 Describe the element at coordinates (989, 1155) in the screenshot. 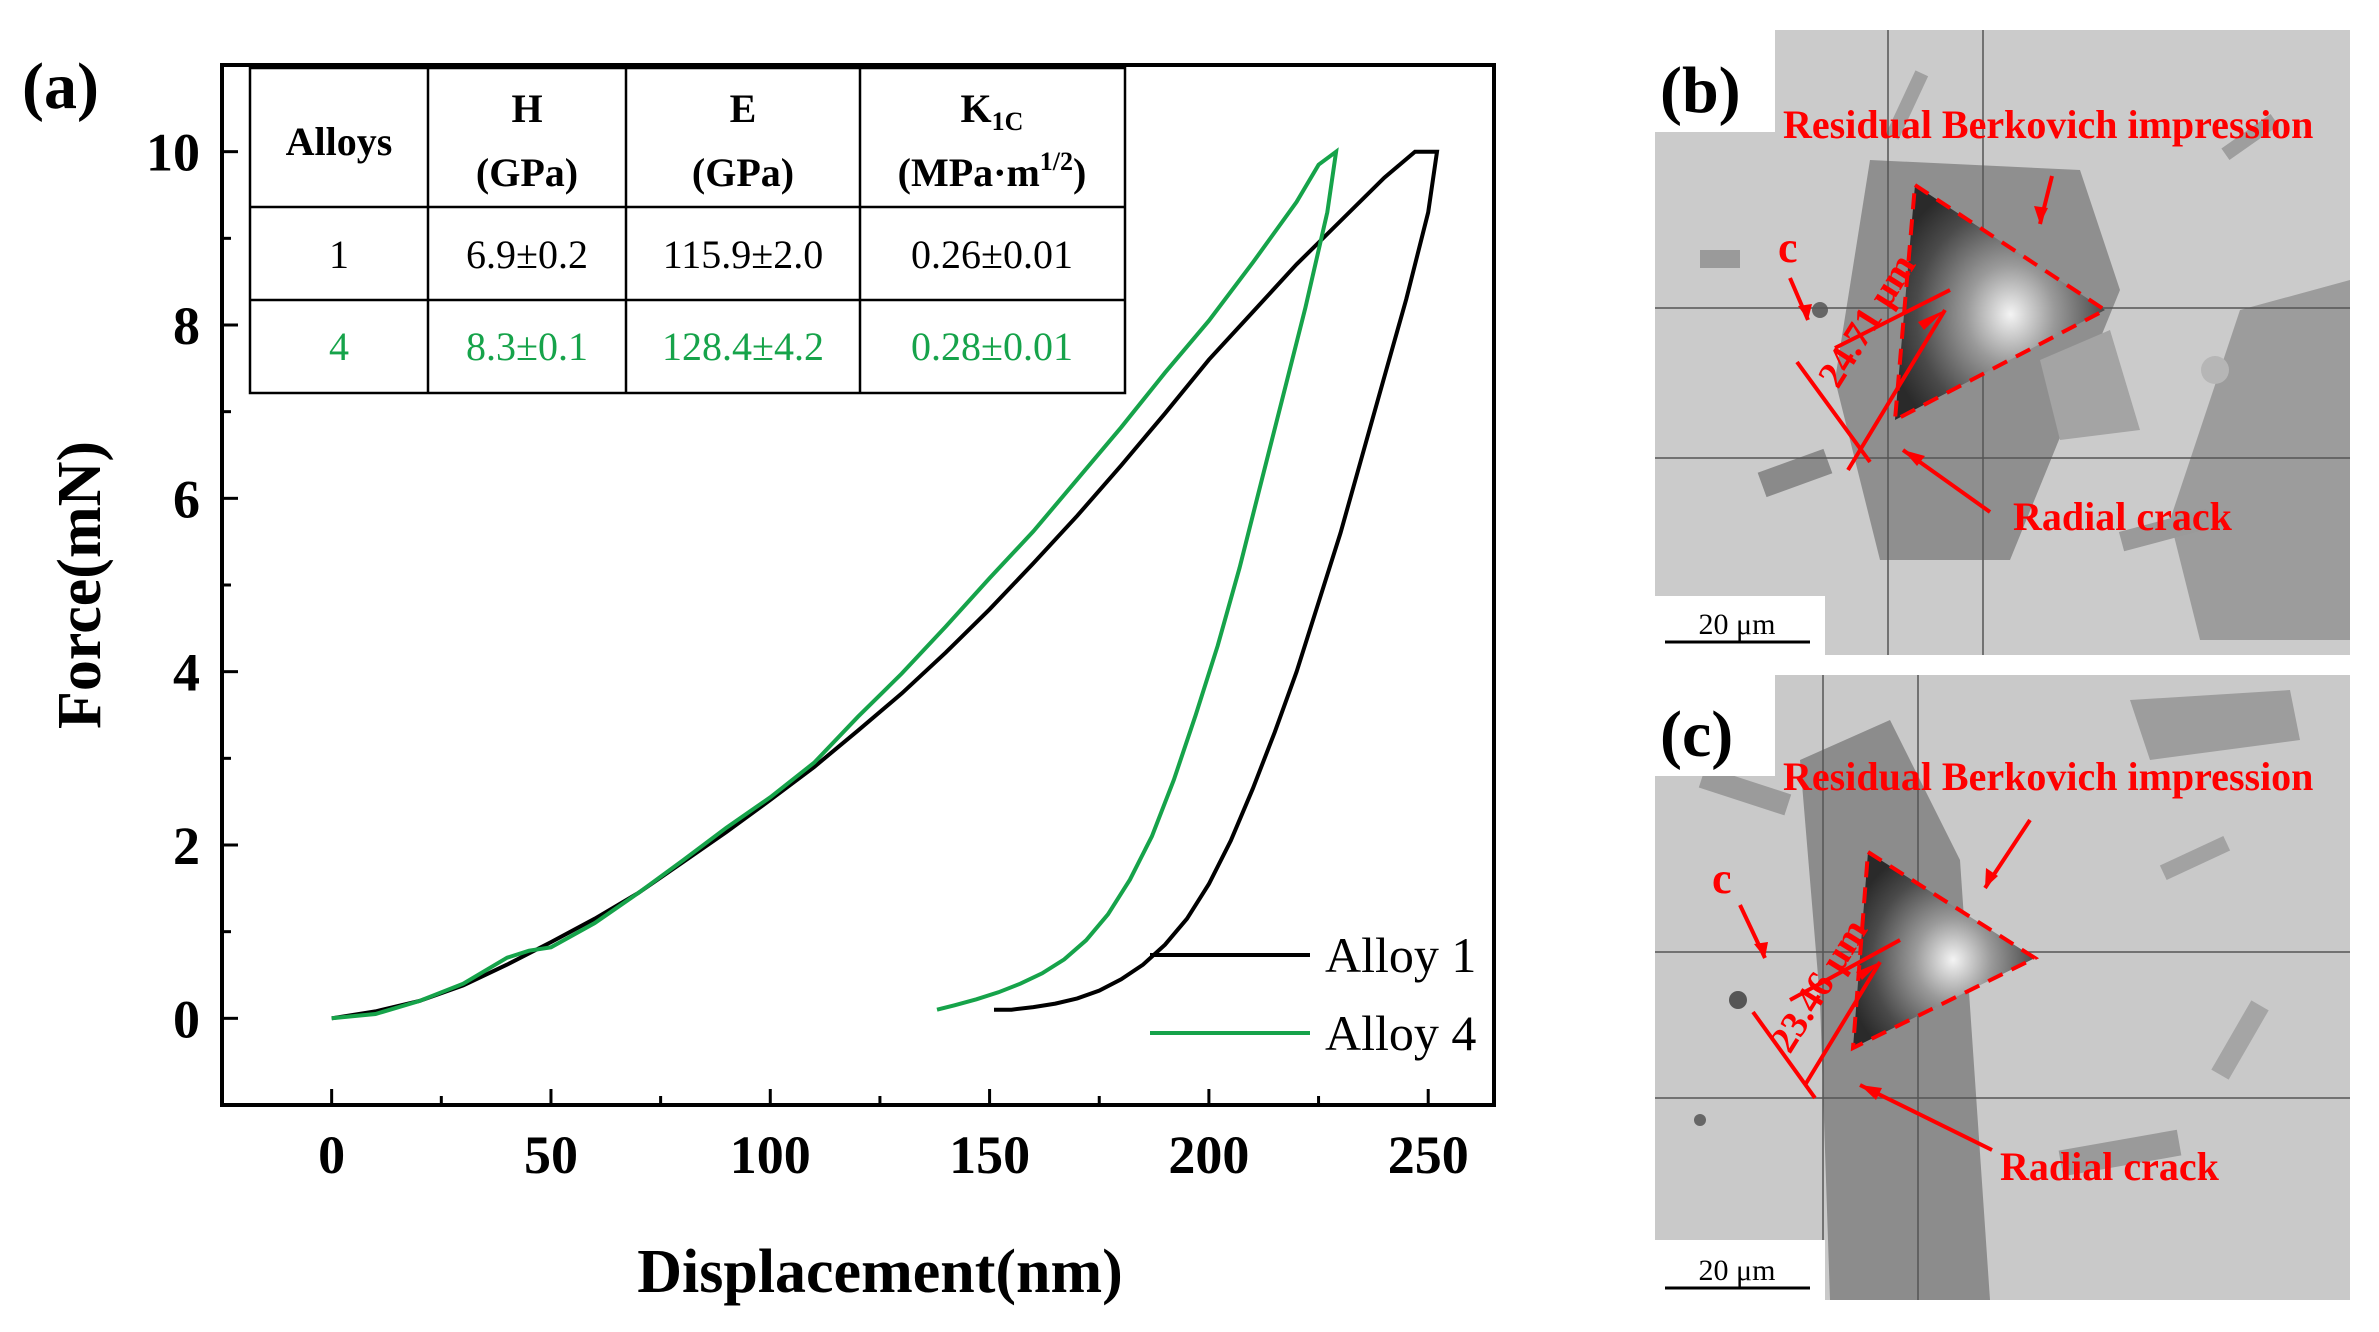

I see `x-tick-label: 150` at that location.